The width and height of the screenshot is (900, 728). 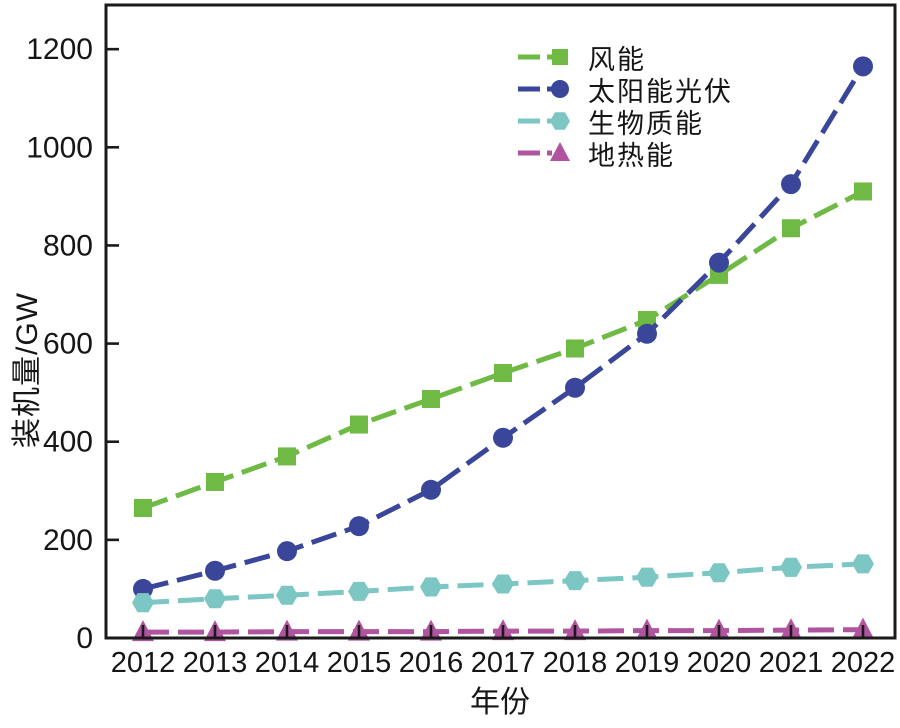 I want to click on x-tick-label: 2014, so click(x=287, y=663).